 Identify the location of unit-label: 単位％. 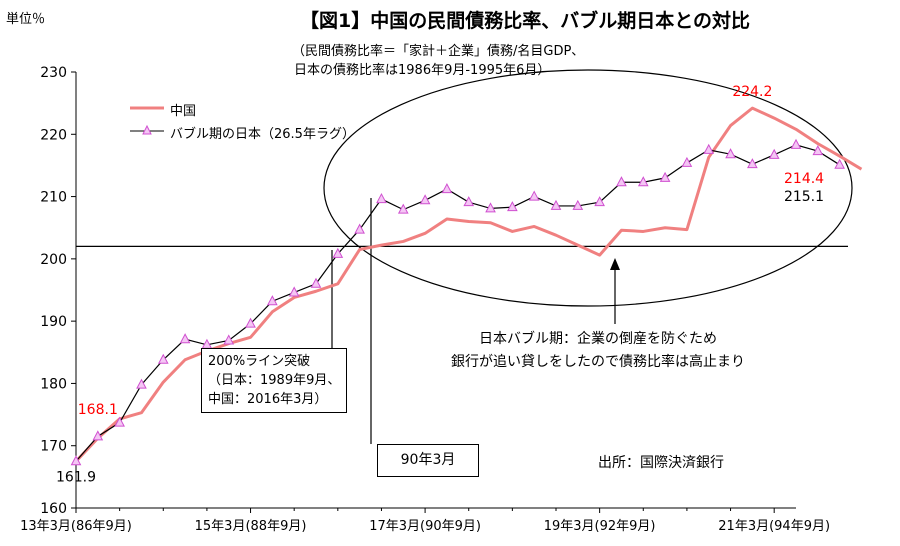
(26, 19).